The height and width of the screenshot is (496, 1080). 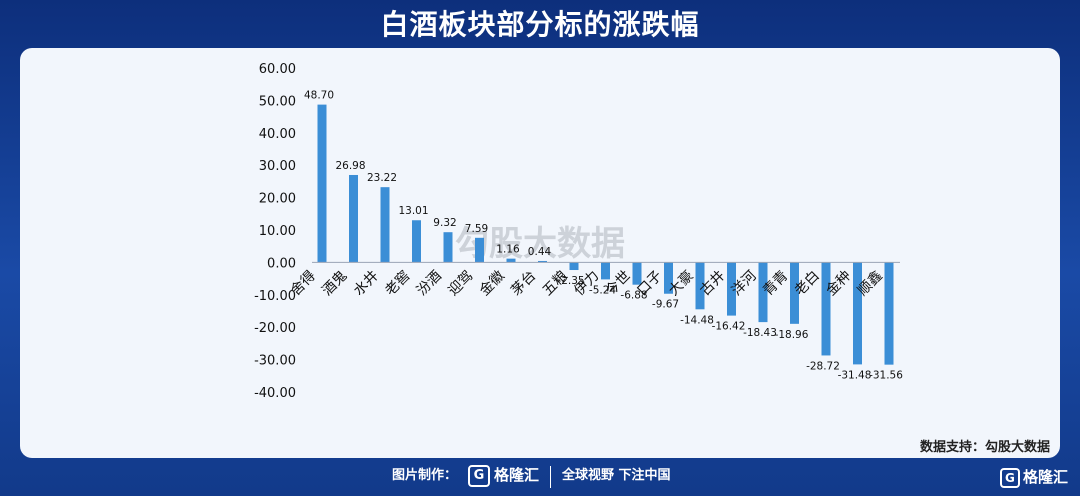 I want to click on value-label: -9.67, so click(x=665, y=305).